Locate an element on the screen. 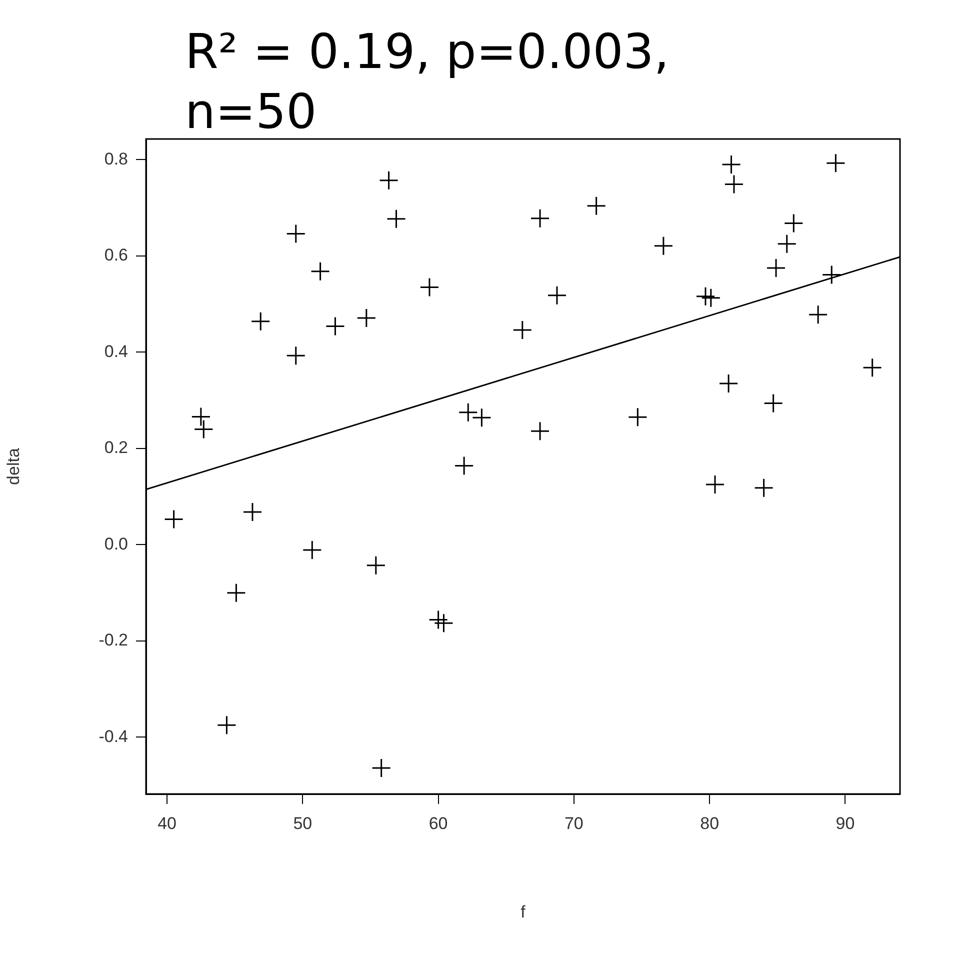 The image size is (958, 957). x-tick-label: 50 is located at coordinates (302, 823).